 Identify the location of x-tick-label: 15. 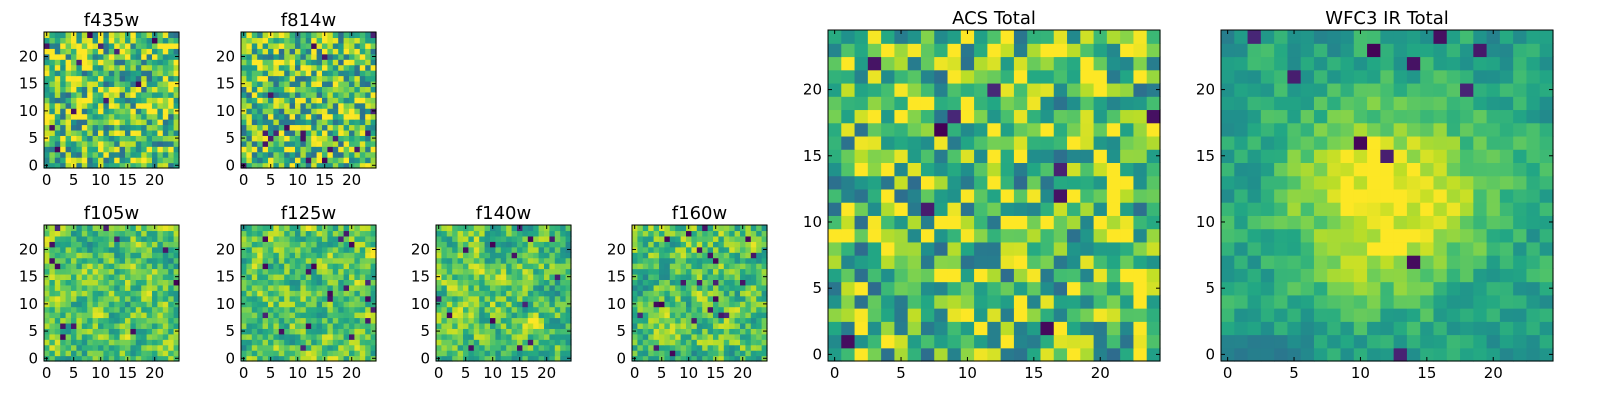
(324, 373).